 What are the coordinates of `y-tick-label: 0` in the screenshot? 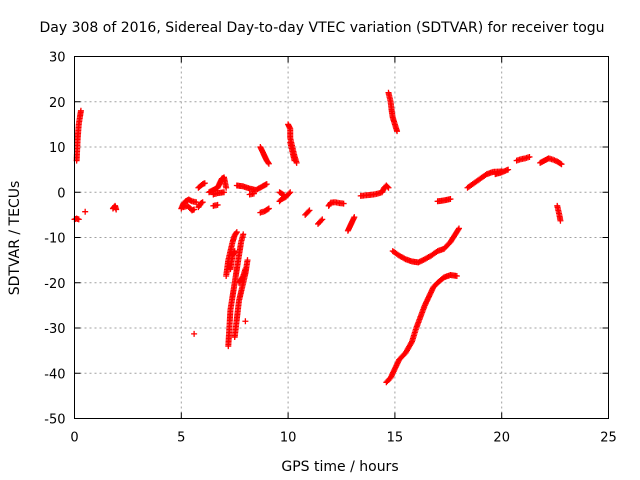 It's located at (61, 193).